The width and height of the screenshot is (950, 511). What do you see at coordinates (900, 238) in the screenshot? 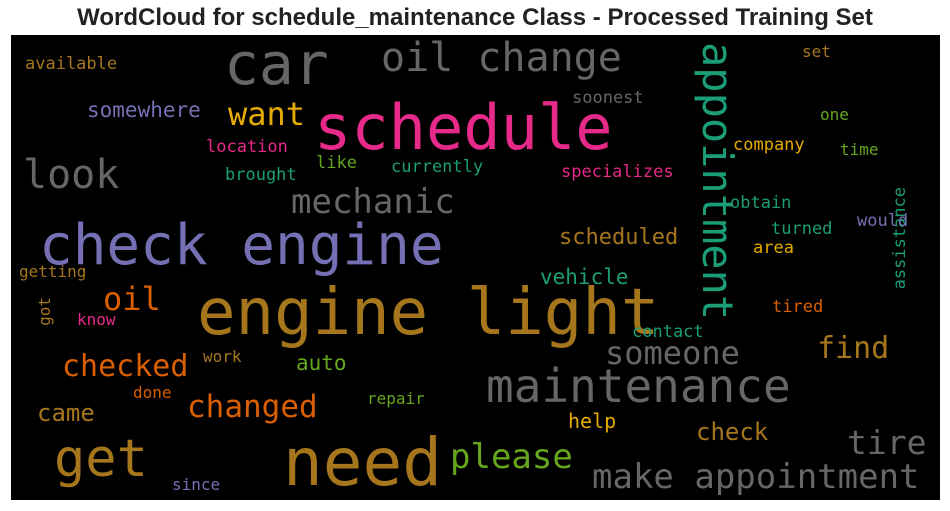
I see `wordcloud-word: assistance` at bounding box center [900, 238].